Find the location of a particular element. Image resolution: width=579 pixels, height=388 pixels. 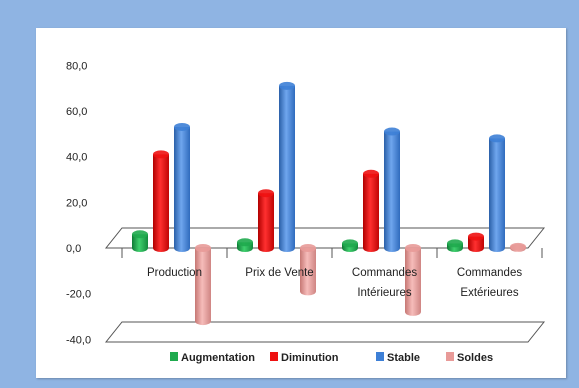

y-tick-label: 80,0 is located at coordinates (76, 66).